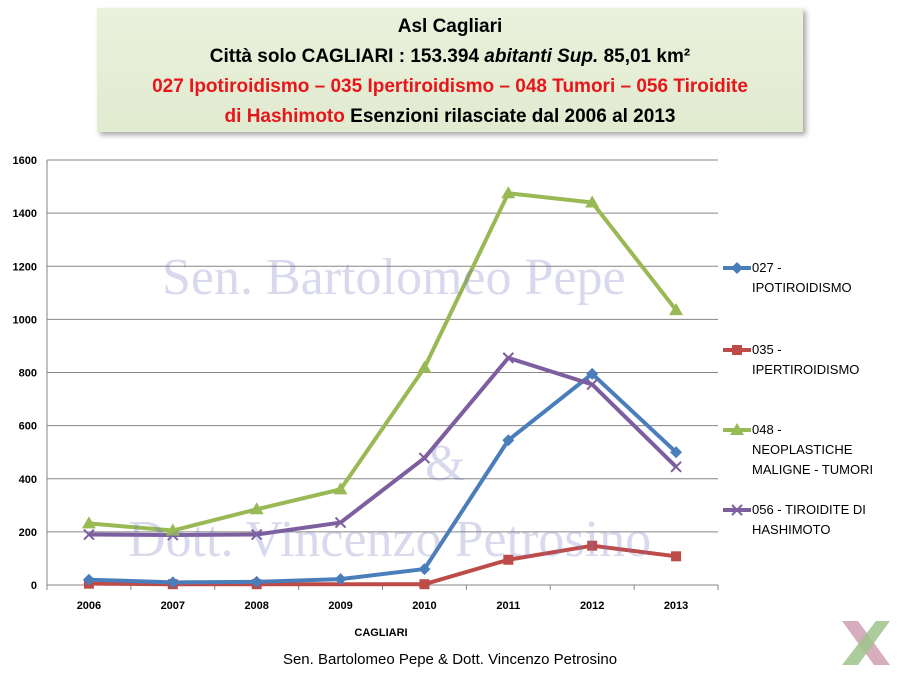  Describe the element at coordinates (809, 519) in the screenshot. I see `legend-label: 056 - TIROIDITE DI HASHIMOTO` at that location.